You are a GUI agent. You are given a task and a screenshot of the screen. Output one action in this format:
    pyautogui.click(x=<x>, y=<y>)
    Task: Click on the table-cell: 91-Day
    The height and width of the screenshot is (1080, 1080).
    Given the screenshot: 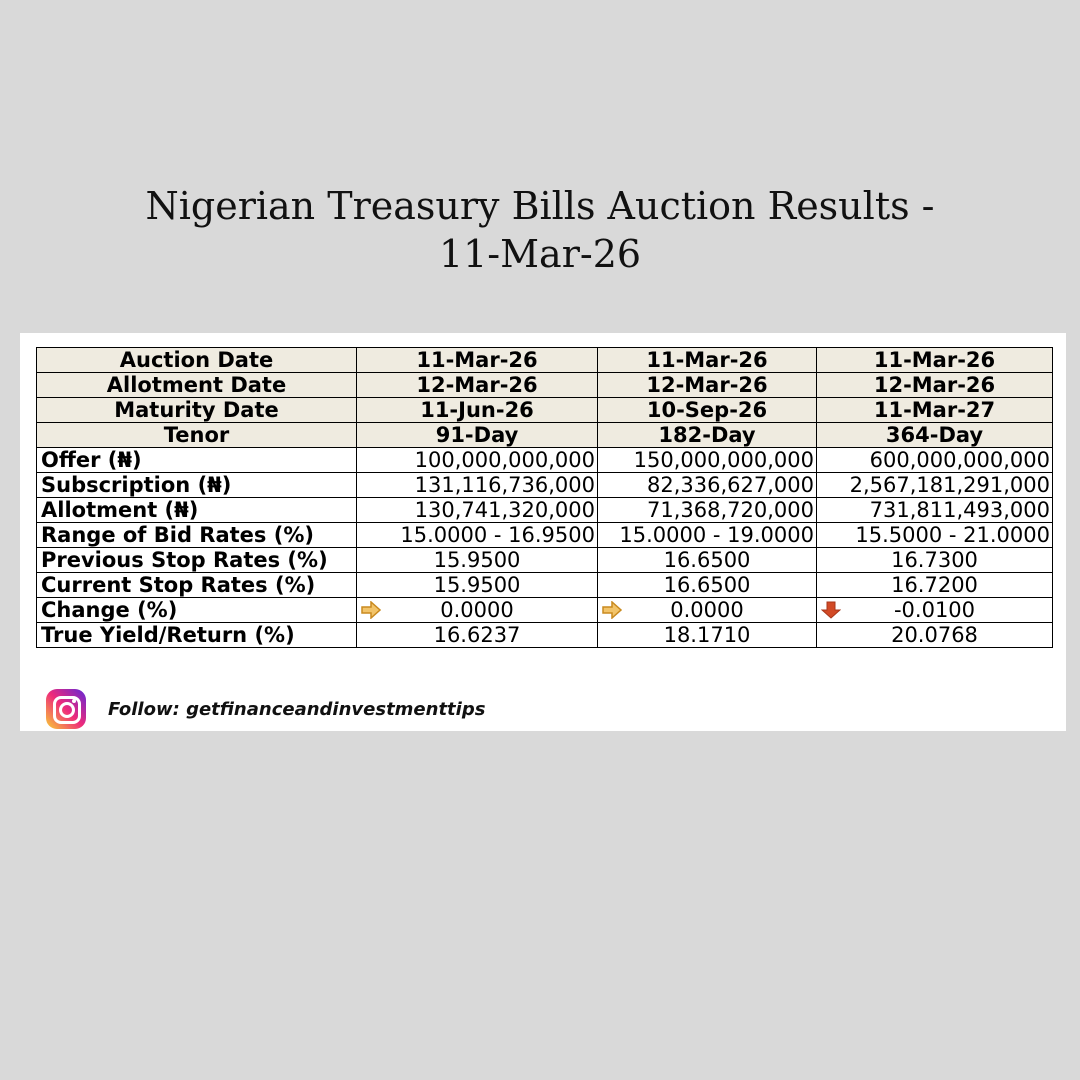 What is the action you would take?
    pyautogui.click(x=477, y=435)
    